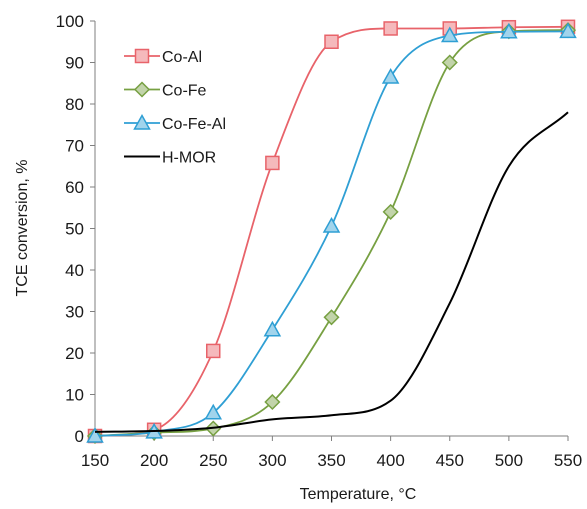  I want to click on y-tick-label: 90, so click(74, 63).